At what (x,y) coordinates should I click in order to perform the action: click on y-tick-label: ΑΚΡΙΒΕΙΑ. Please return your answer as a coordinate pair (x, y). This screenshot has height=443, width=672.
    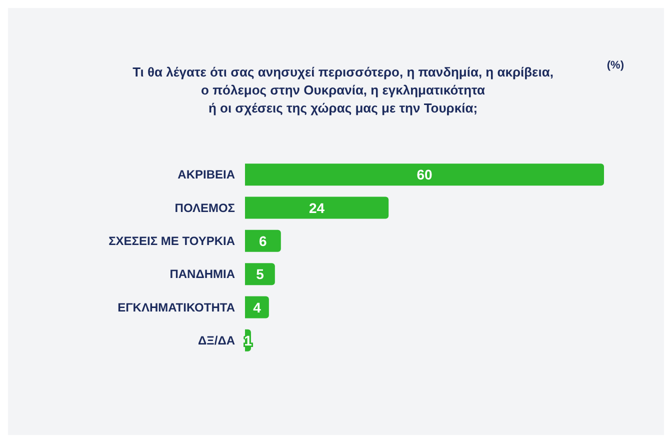
    Looking at the image, I should click on (207, 175).